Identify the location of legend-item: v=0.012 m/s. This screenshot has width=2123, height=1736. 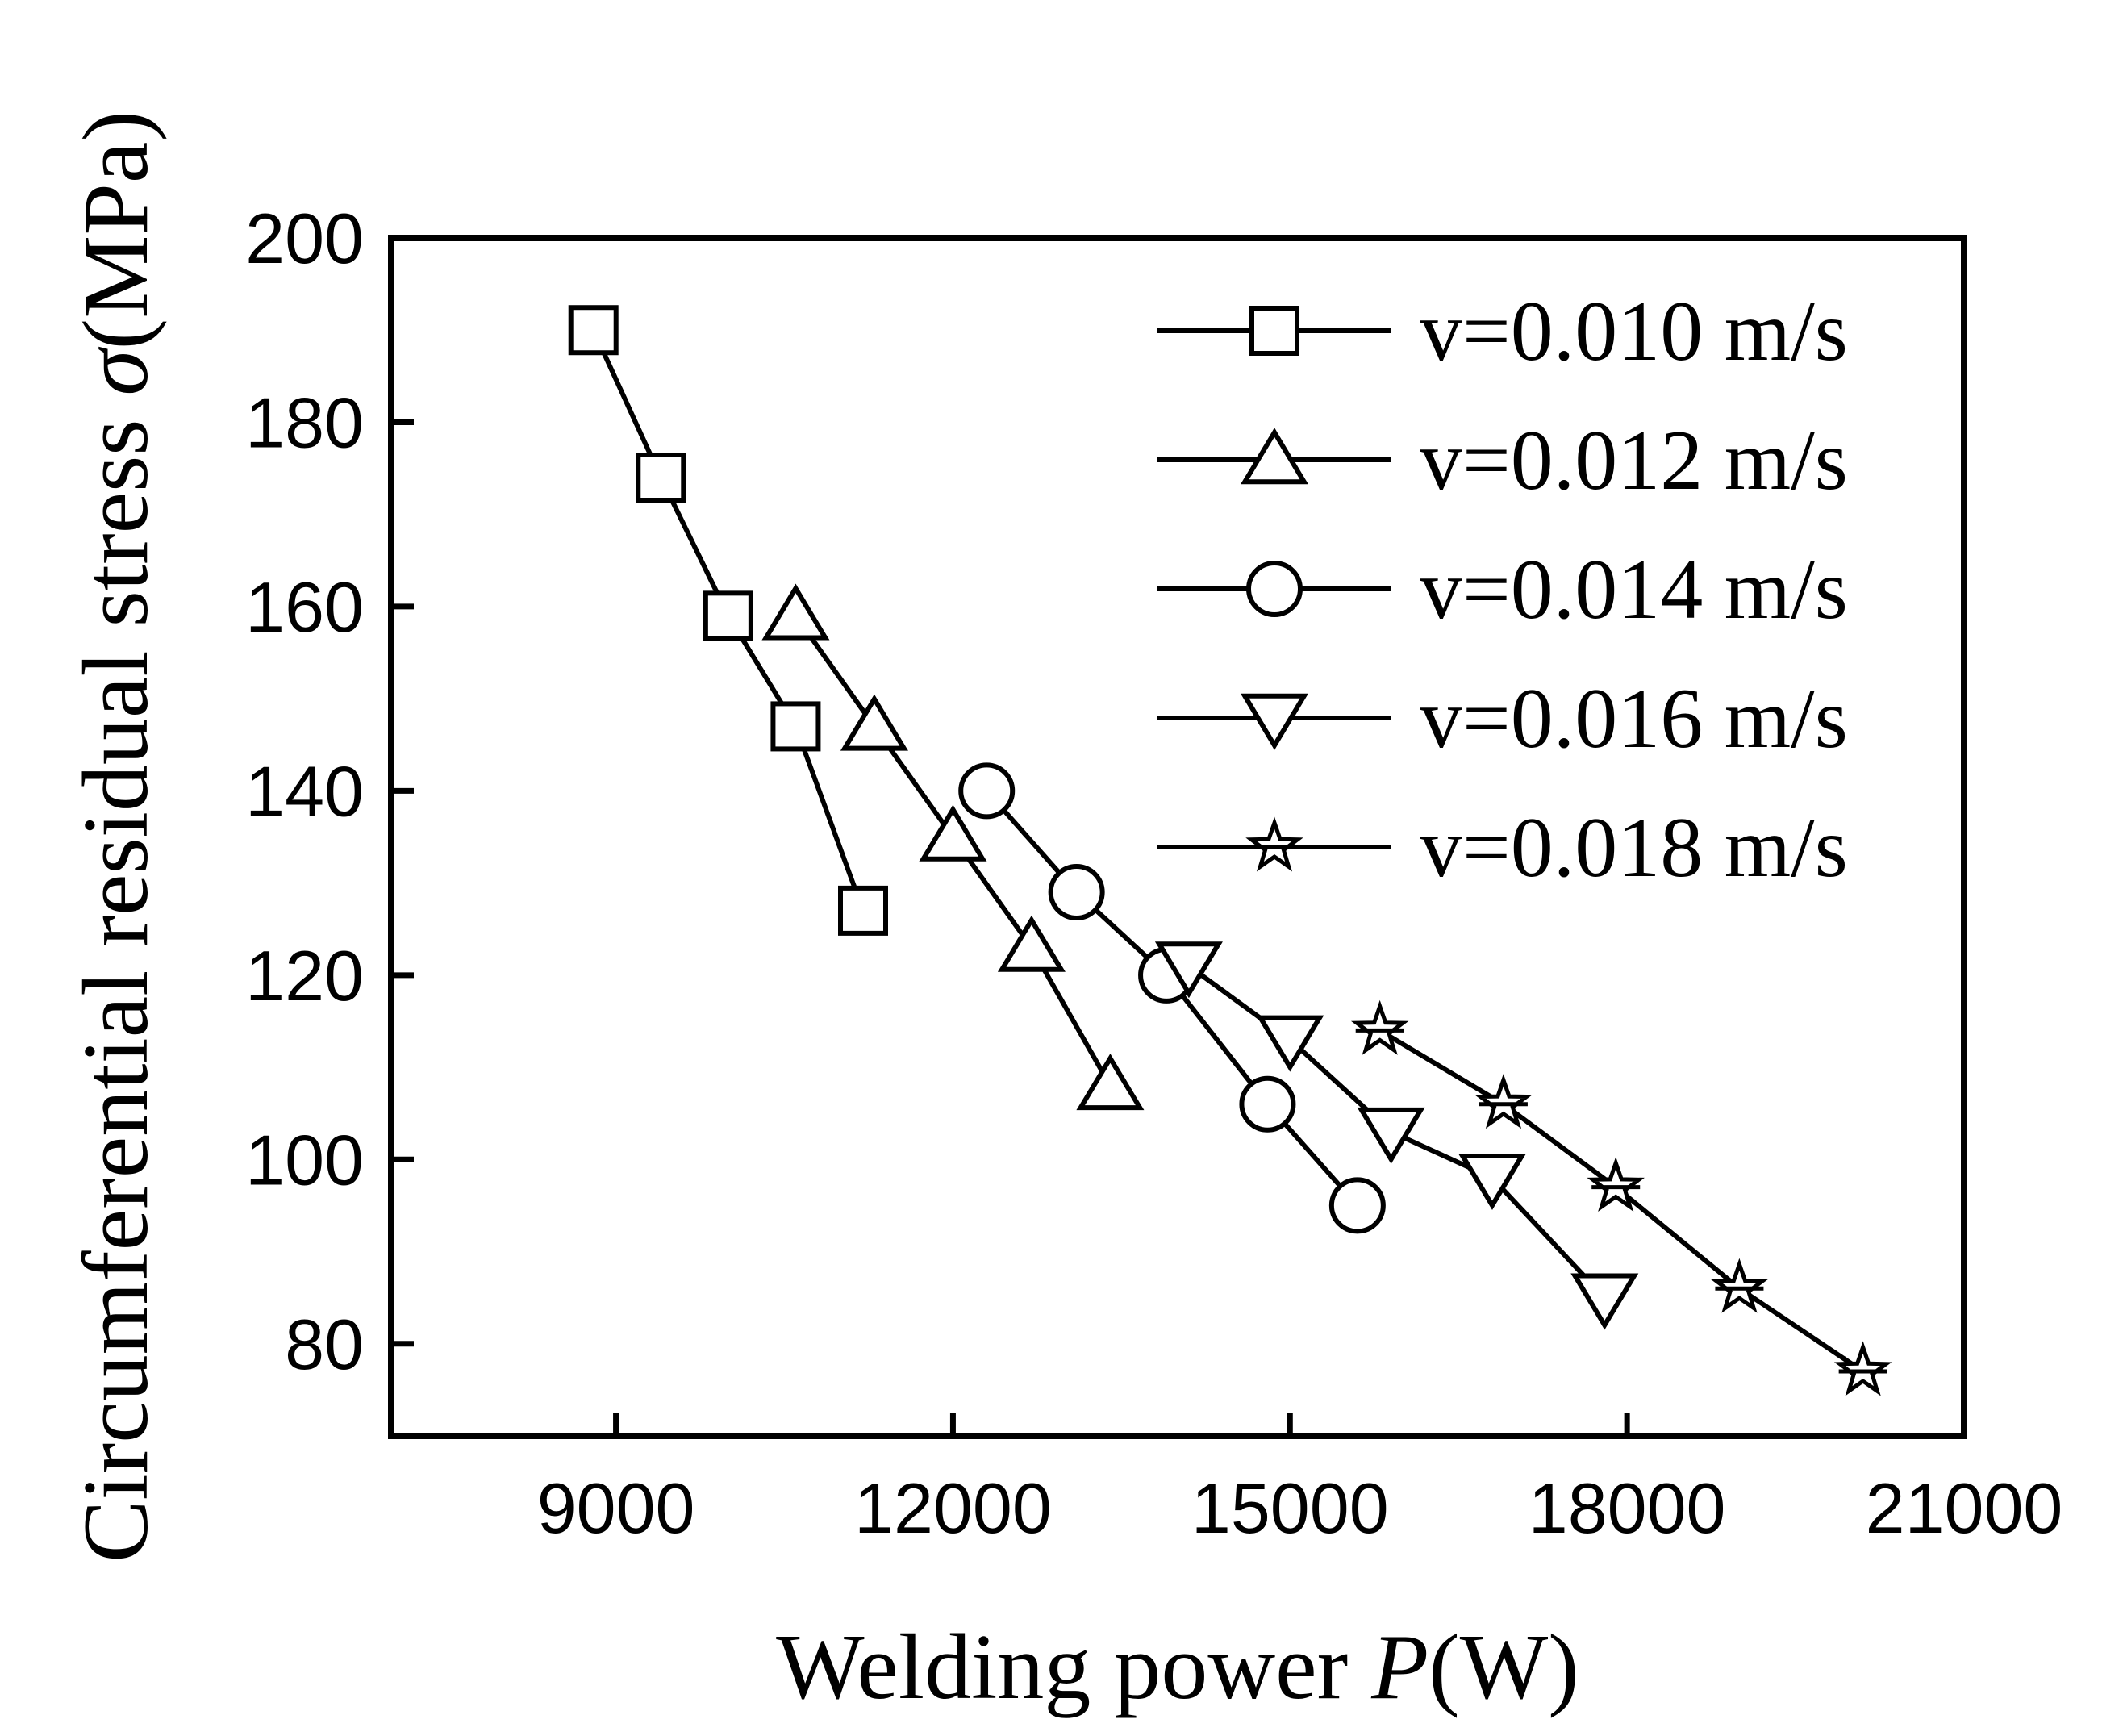
(1502, 460).